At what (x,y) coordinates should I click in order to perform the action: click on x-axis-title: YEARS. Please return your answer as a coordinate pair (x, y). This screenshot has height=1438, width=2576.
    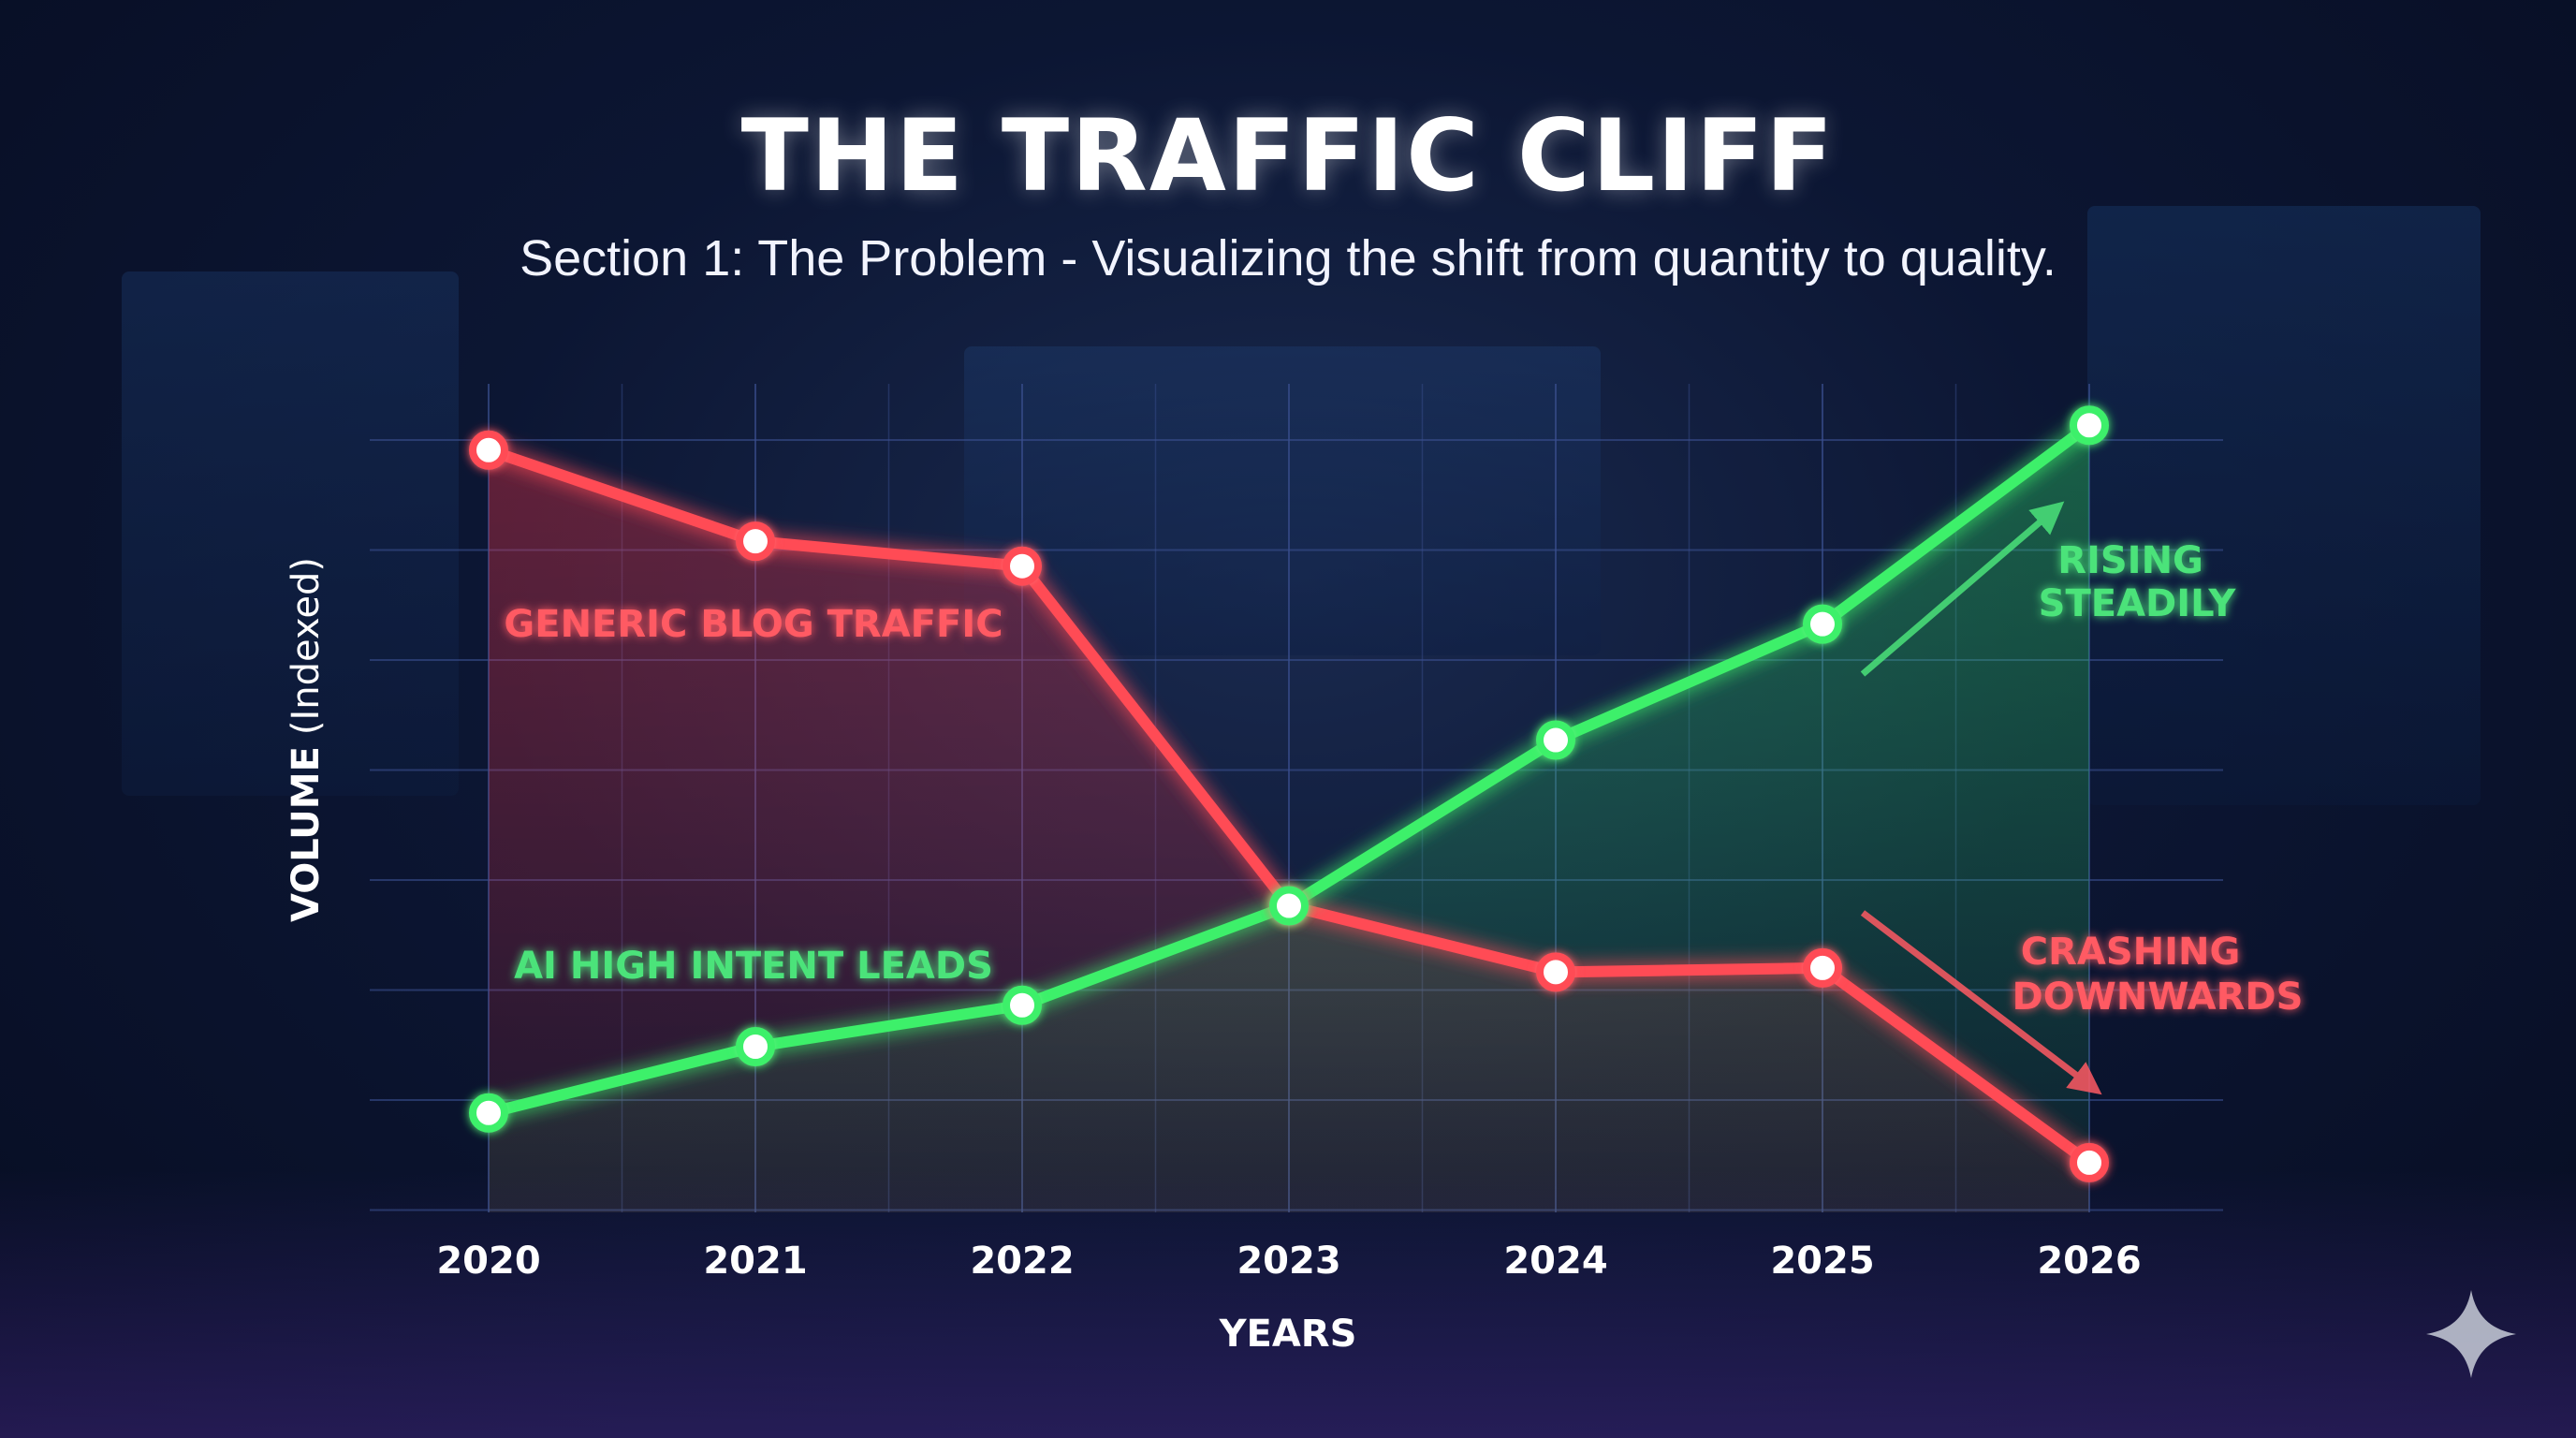
    Looking at the image, I should click on (1288, 1334).